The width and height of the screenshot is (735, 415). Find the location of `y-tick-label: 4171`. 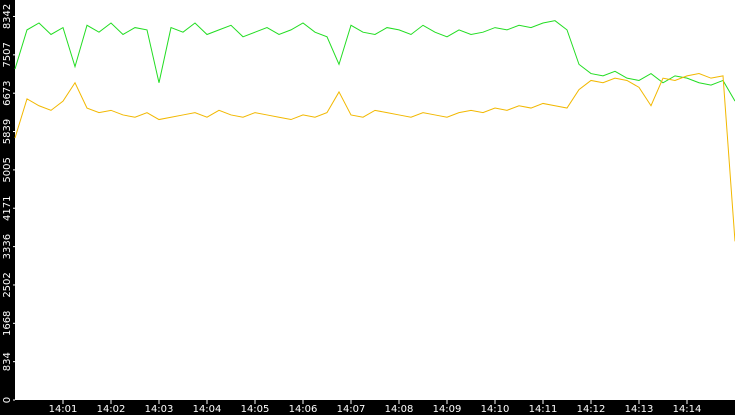

y-tick-label: 4171 is located at coordinates (7, 208).